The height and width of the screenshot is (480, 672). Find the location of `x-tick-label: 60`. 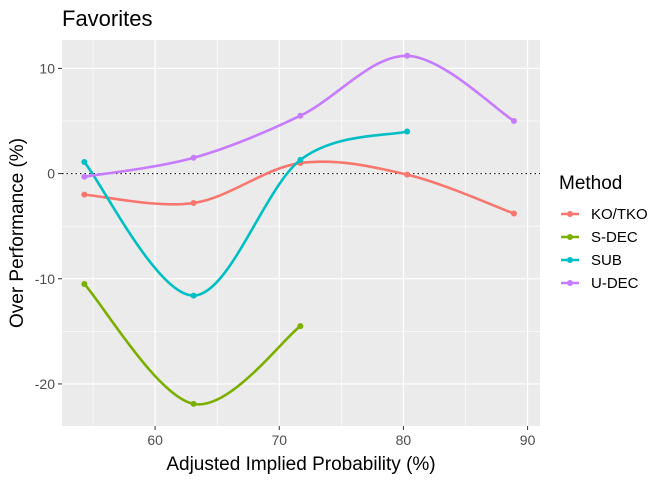

x-tick-label: 60 is located at coordinates (155, 440).